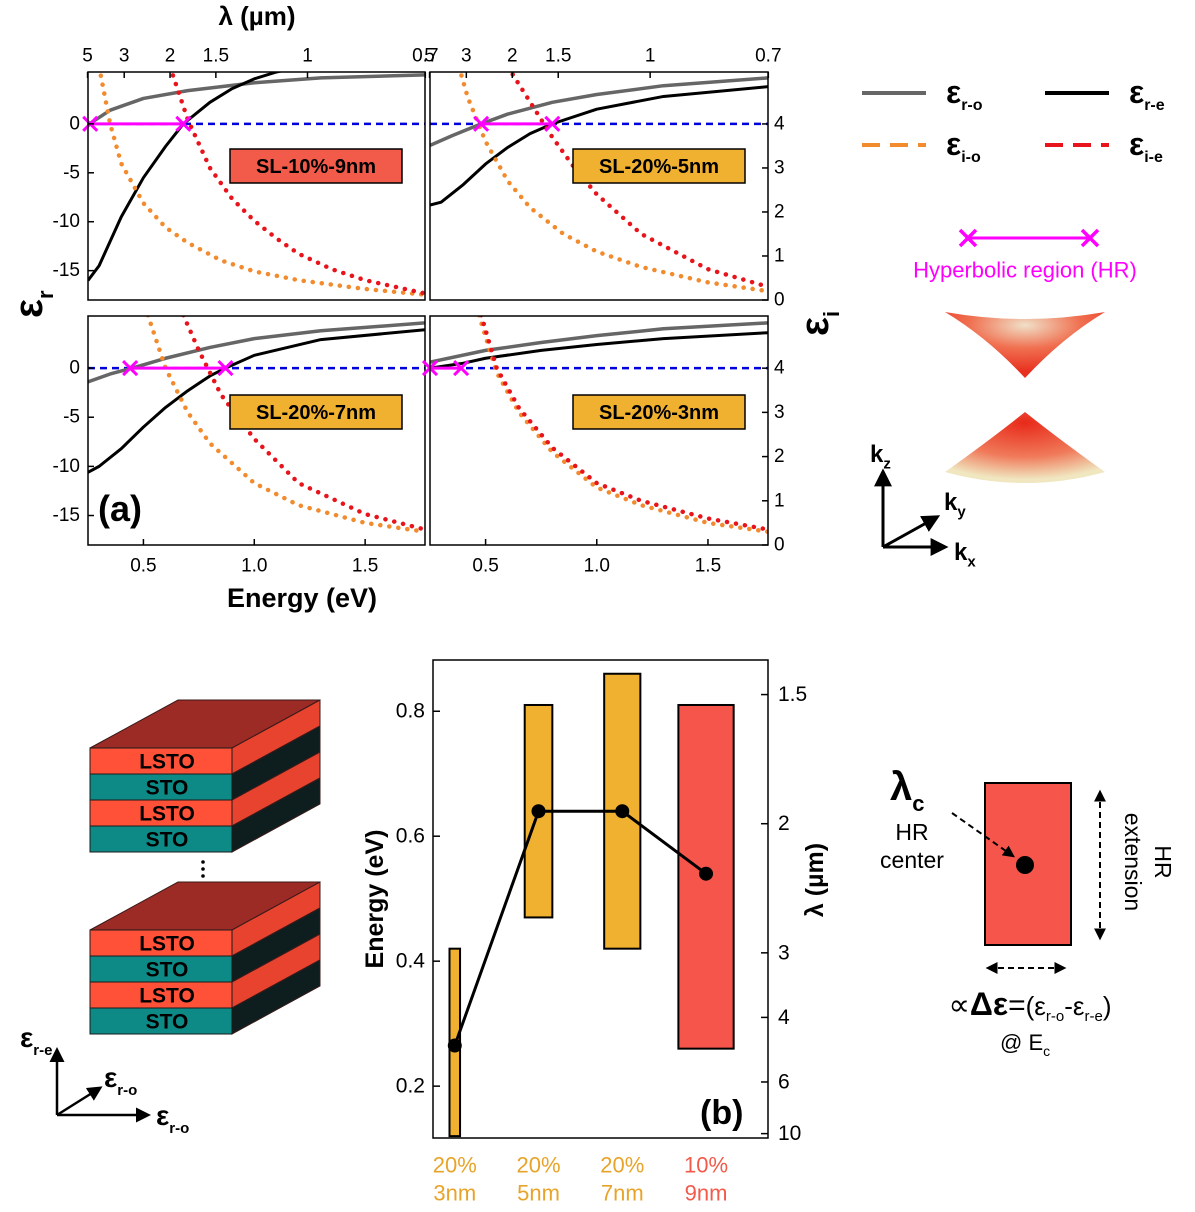  Describe the element at coordinates (1153, 157) in the screenshot. I see `text-part: i-e` at that location.